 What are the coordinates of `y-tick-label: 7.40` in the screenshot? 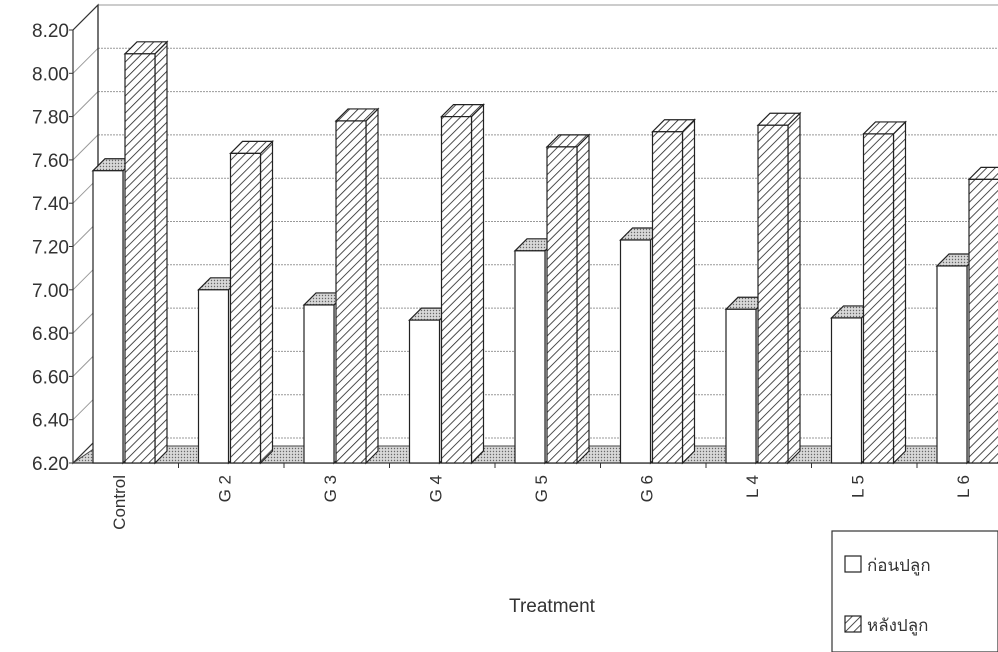 It's located at (50, 204).